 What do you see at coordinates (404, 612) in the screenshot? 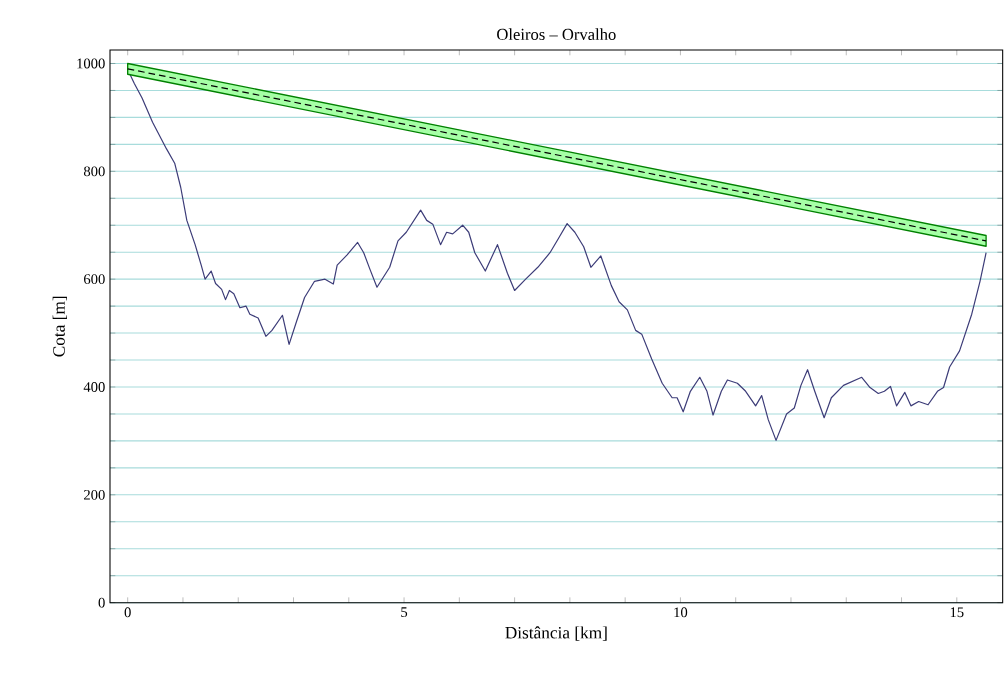
I see `x-tick-label: 5` at bounding box center [404, 612].